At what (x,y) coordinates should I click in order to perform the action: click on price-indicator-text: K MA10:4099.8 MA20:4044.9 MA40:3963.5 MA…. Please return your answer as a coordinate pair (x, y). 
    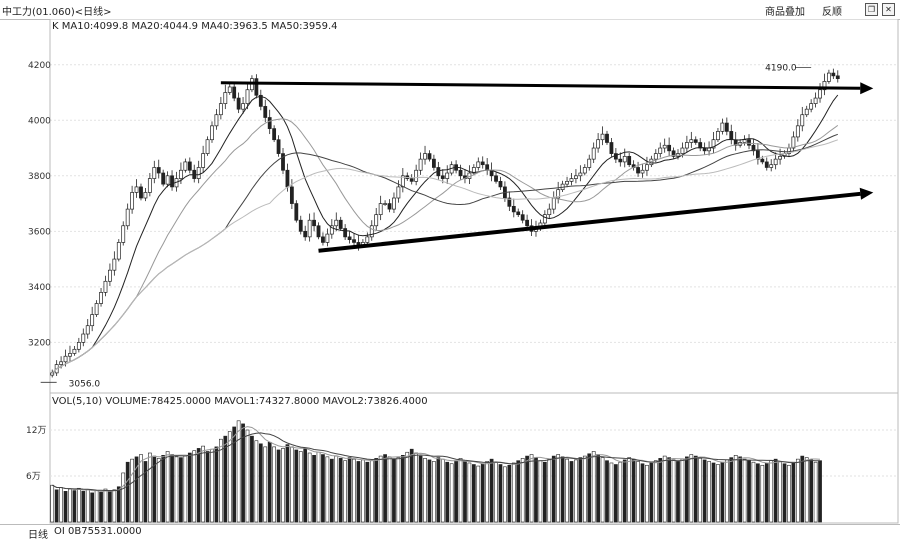
    Looking at the image, I should click on (194, 26).